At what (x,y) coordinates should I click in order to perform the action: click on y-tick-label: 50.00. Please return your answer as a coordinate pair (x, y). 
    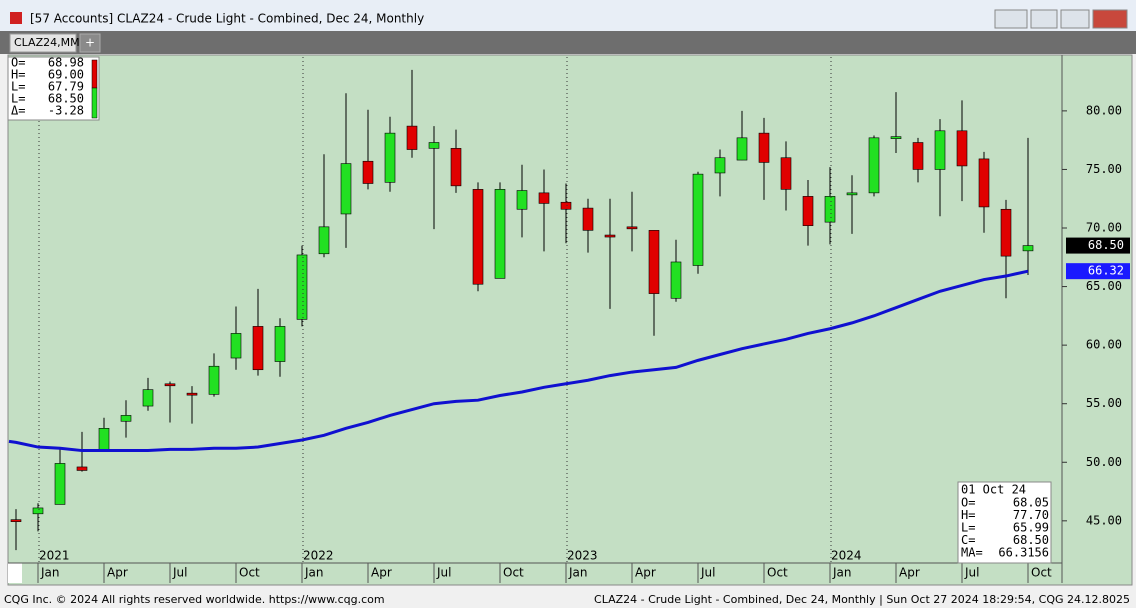
    Looking at the image, I should click on (1104, 462).